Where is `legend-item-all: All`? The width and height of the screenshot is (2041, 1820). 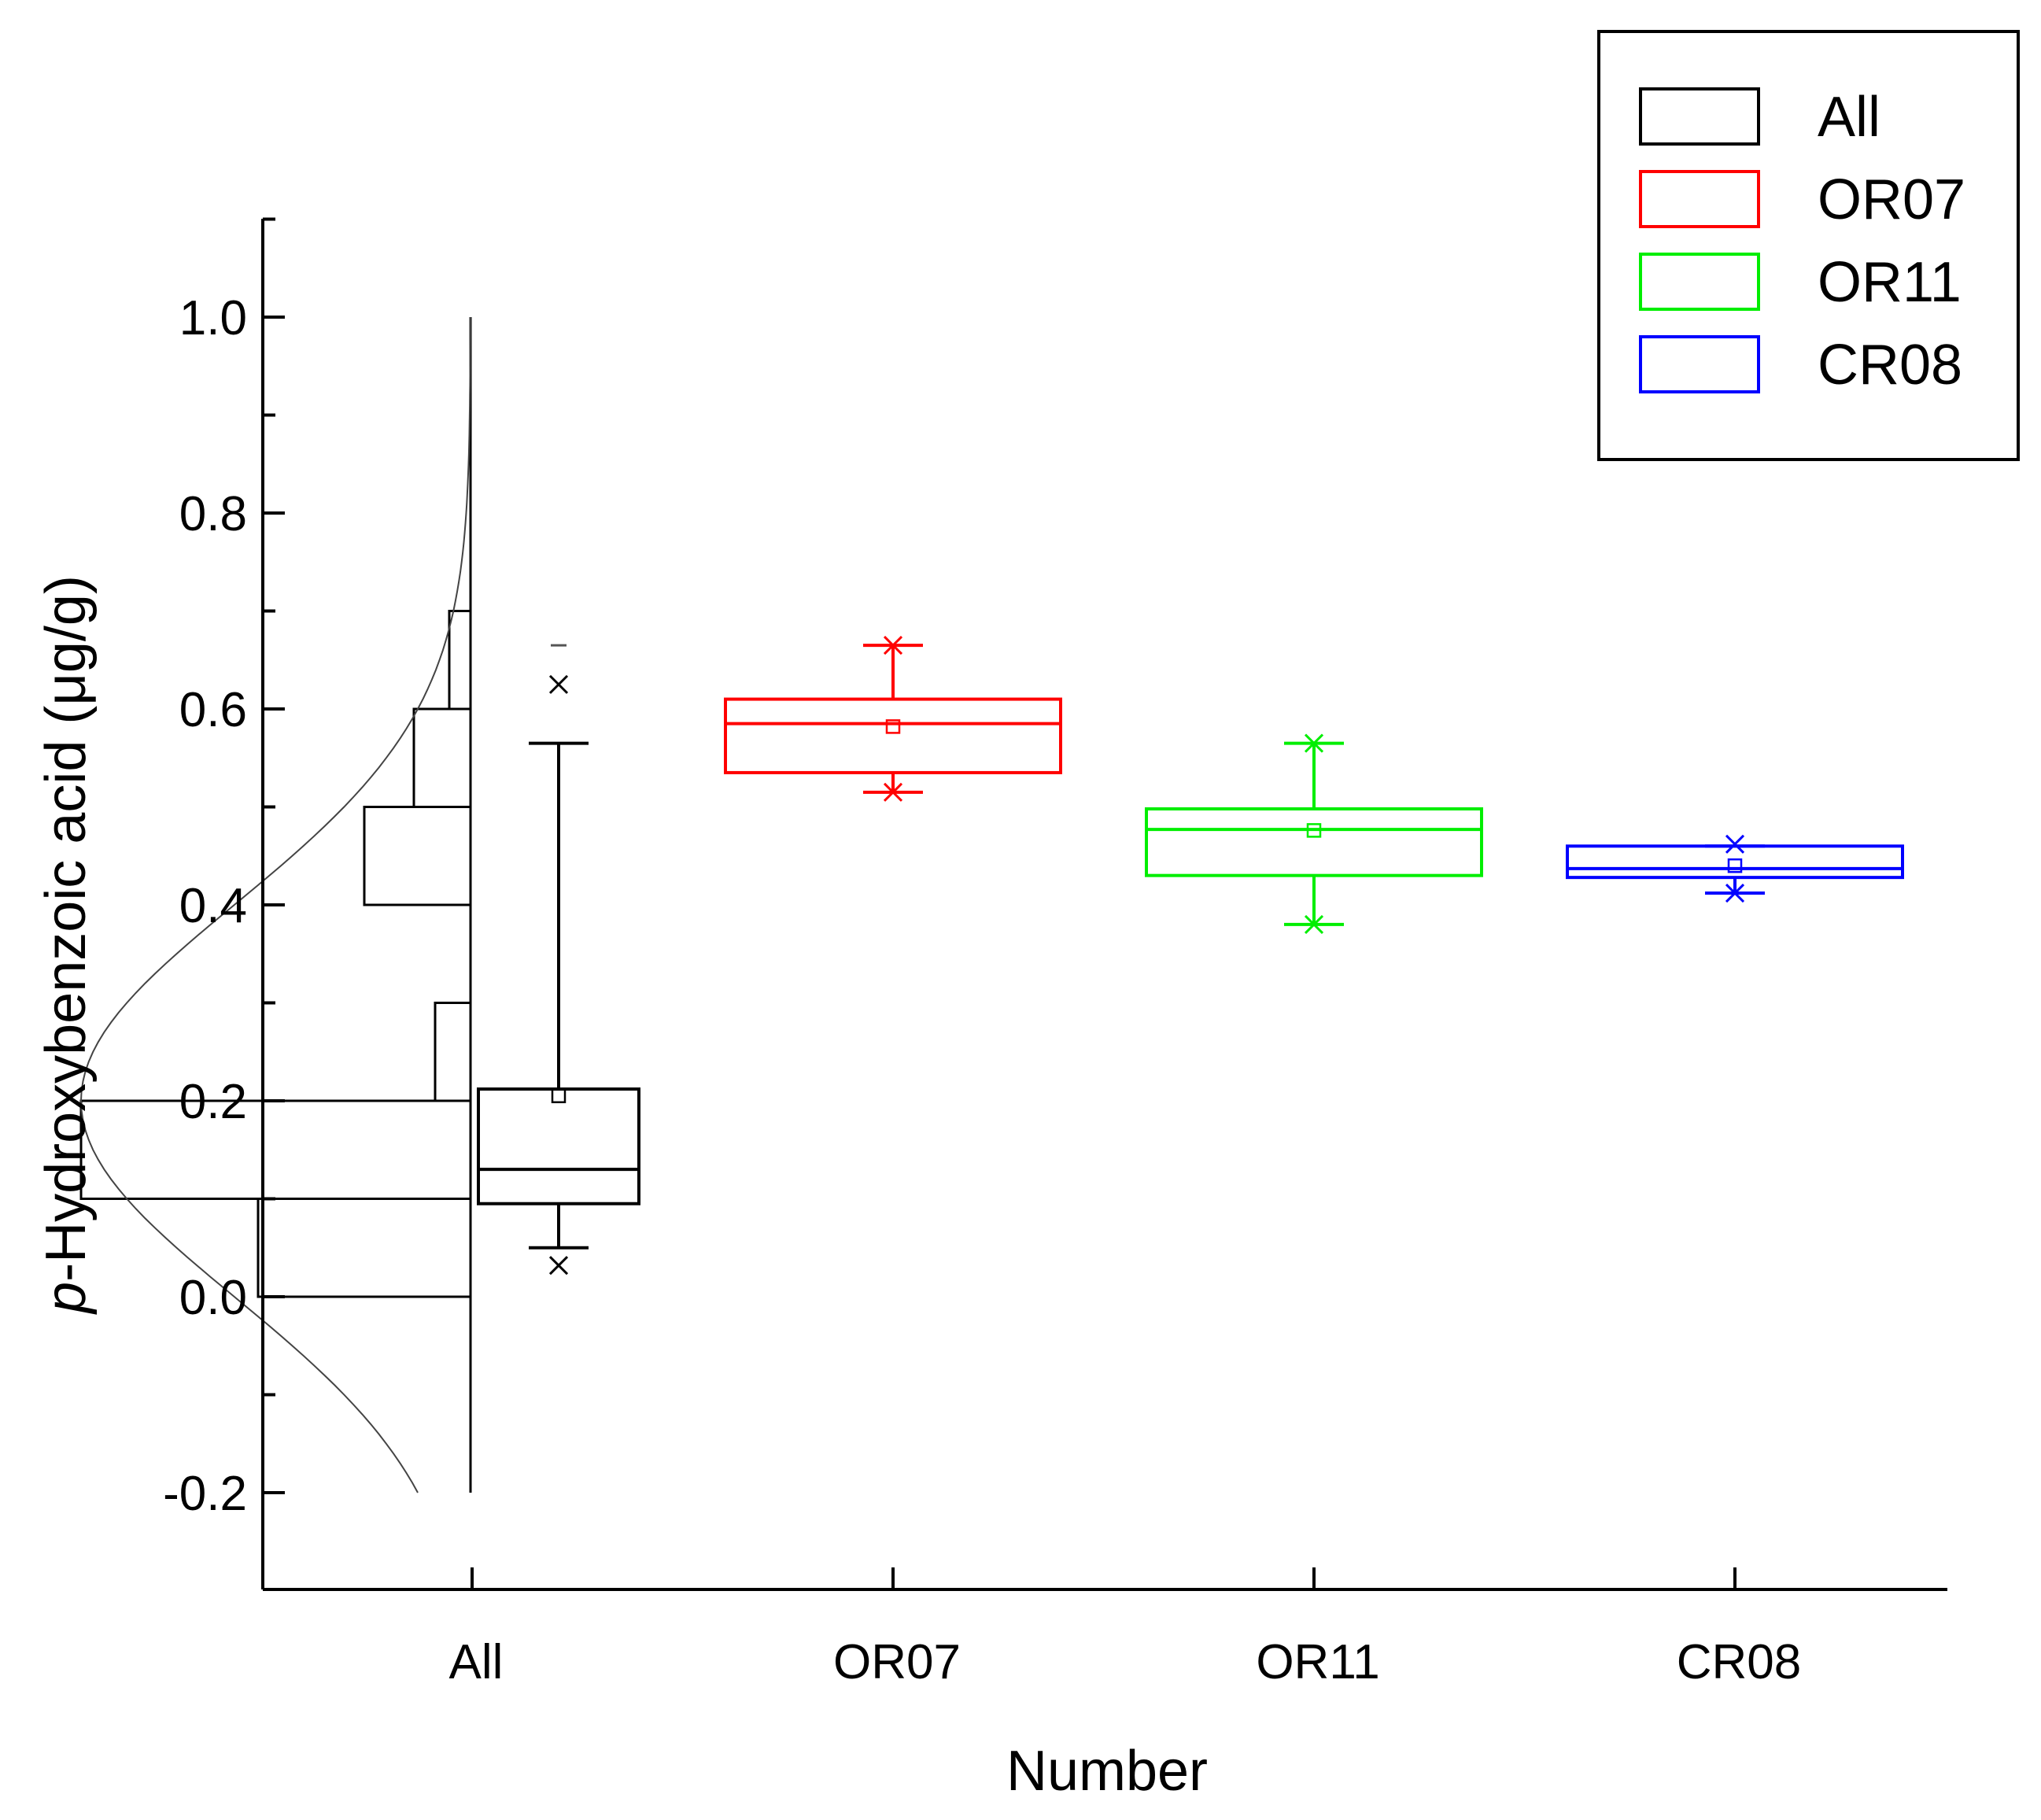 legend-item-all: All is located at coordinates (1759, 117).